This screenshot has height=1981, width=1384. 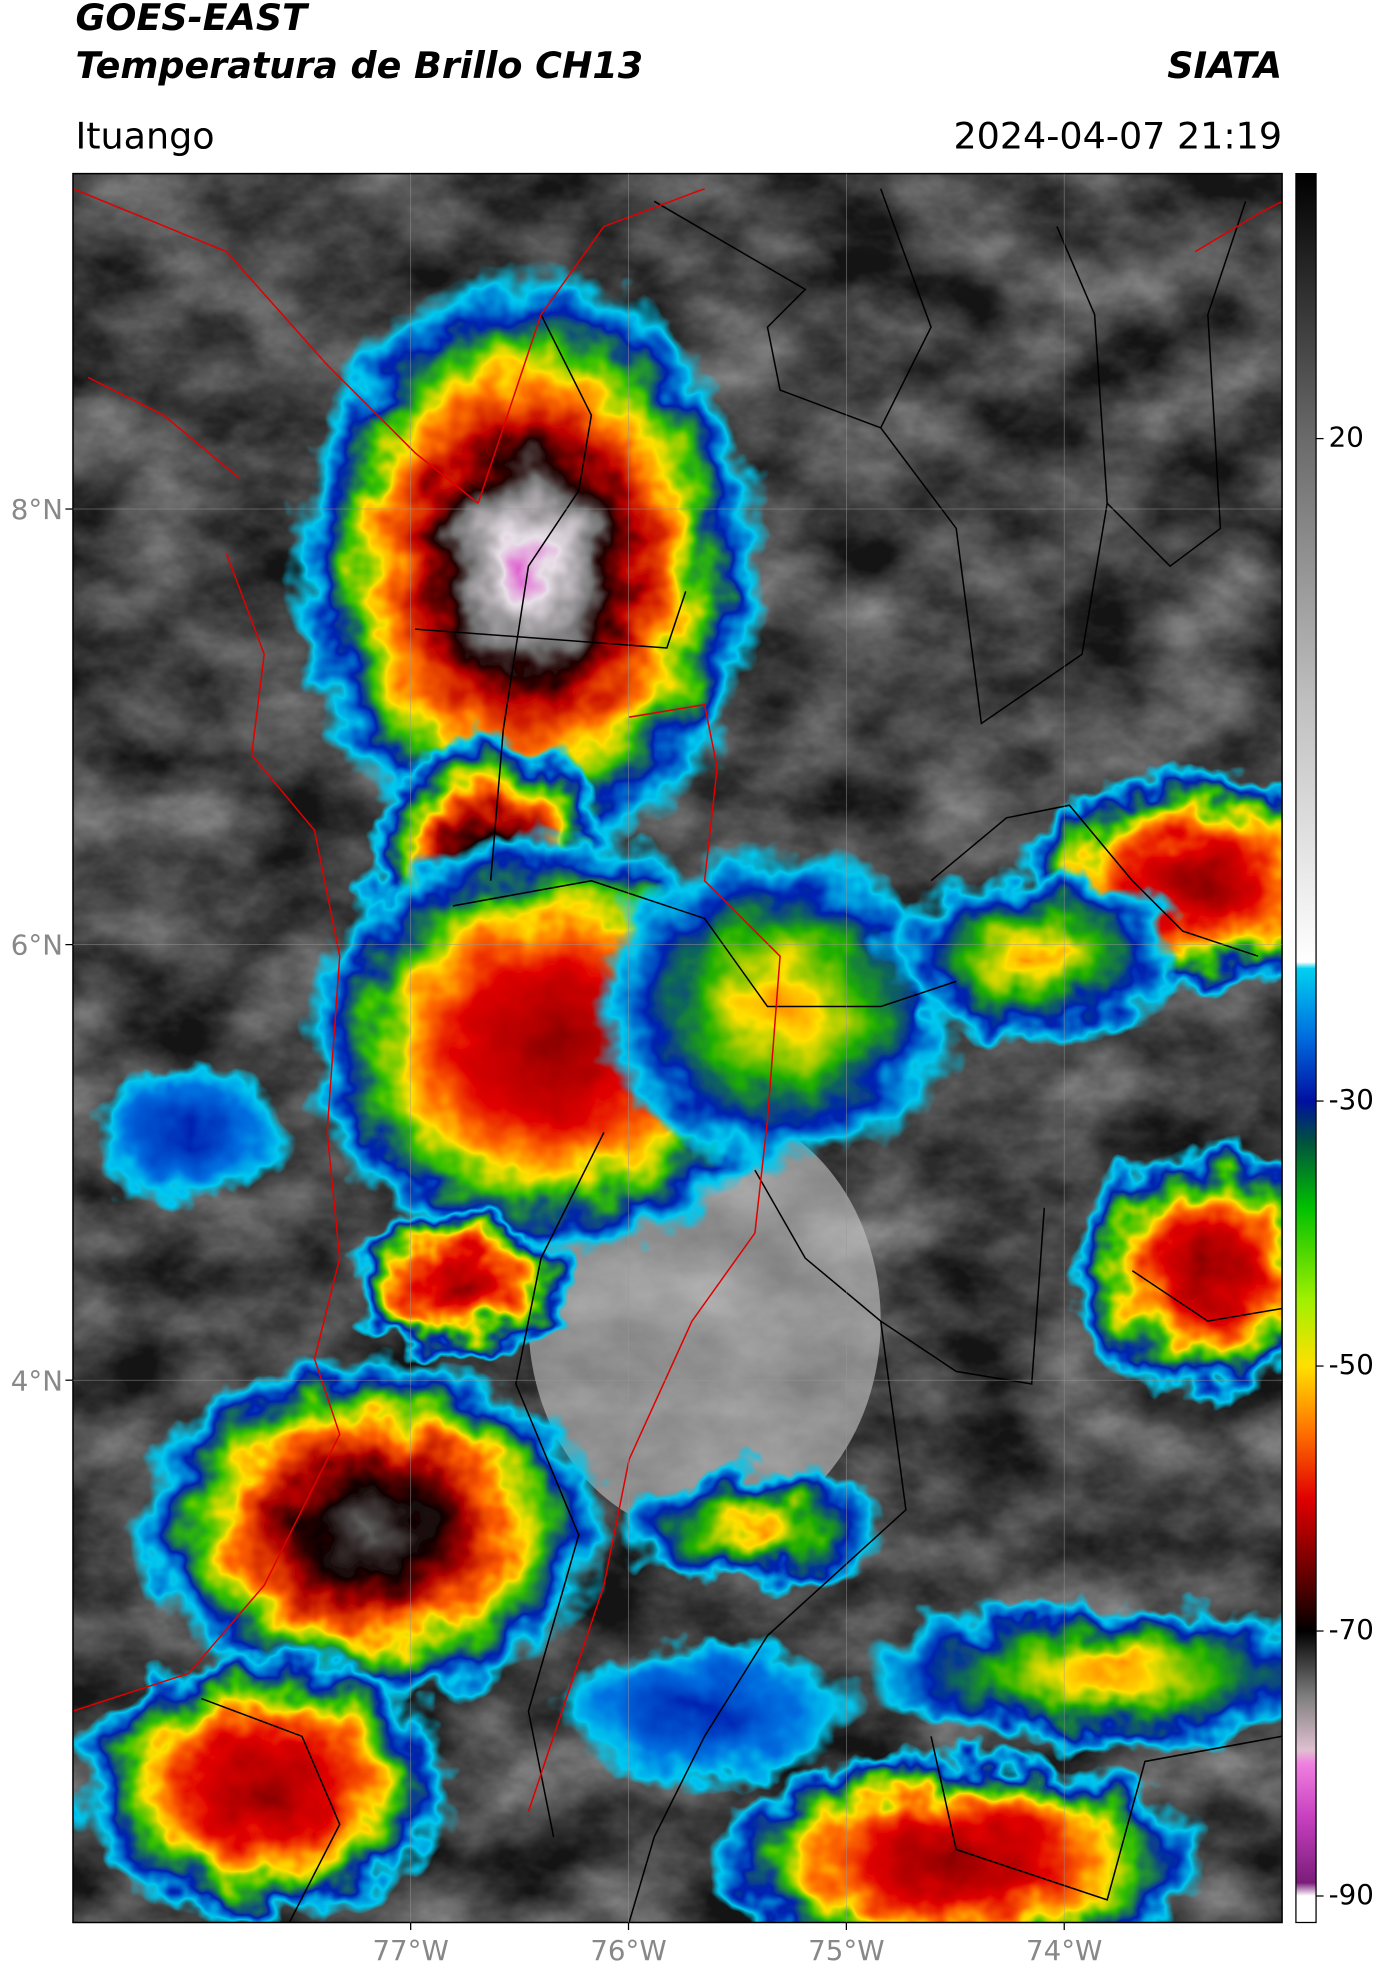 I want to click on datetime: 2024-04-07 21:19, so click(x=1117, y=135).